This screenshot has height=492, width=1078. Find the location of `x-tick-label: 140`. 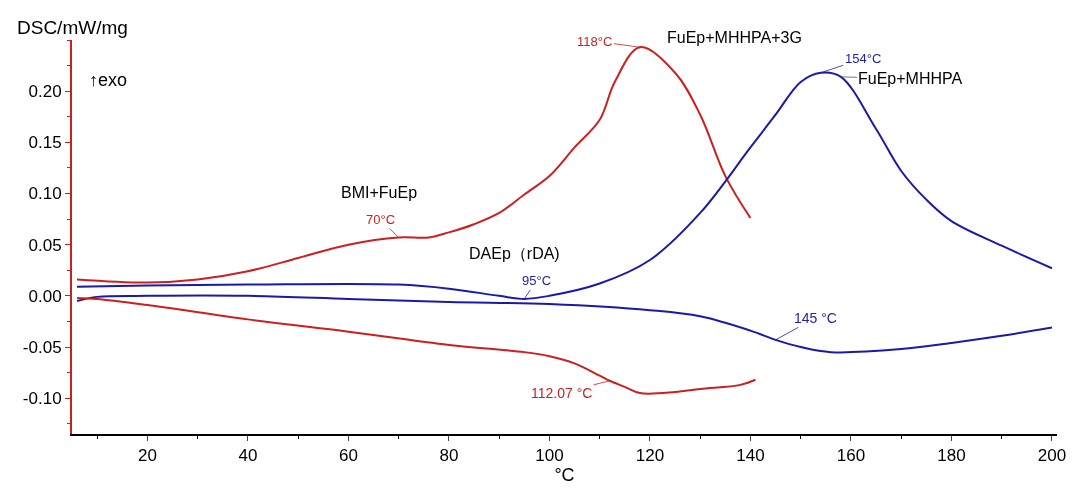

x-tick-label: 140 is located at coordinates (750, 456).